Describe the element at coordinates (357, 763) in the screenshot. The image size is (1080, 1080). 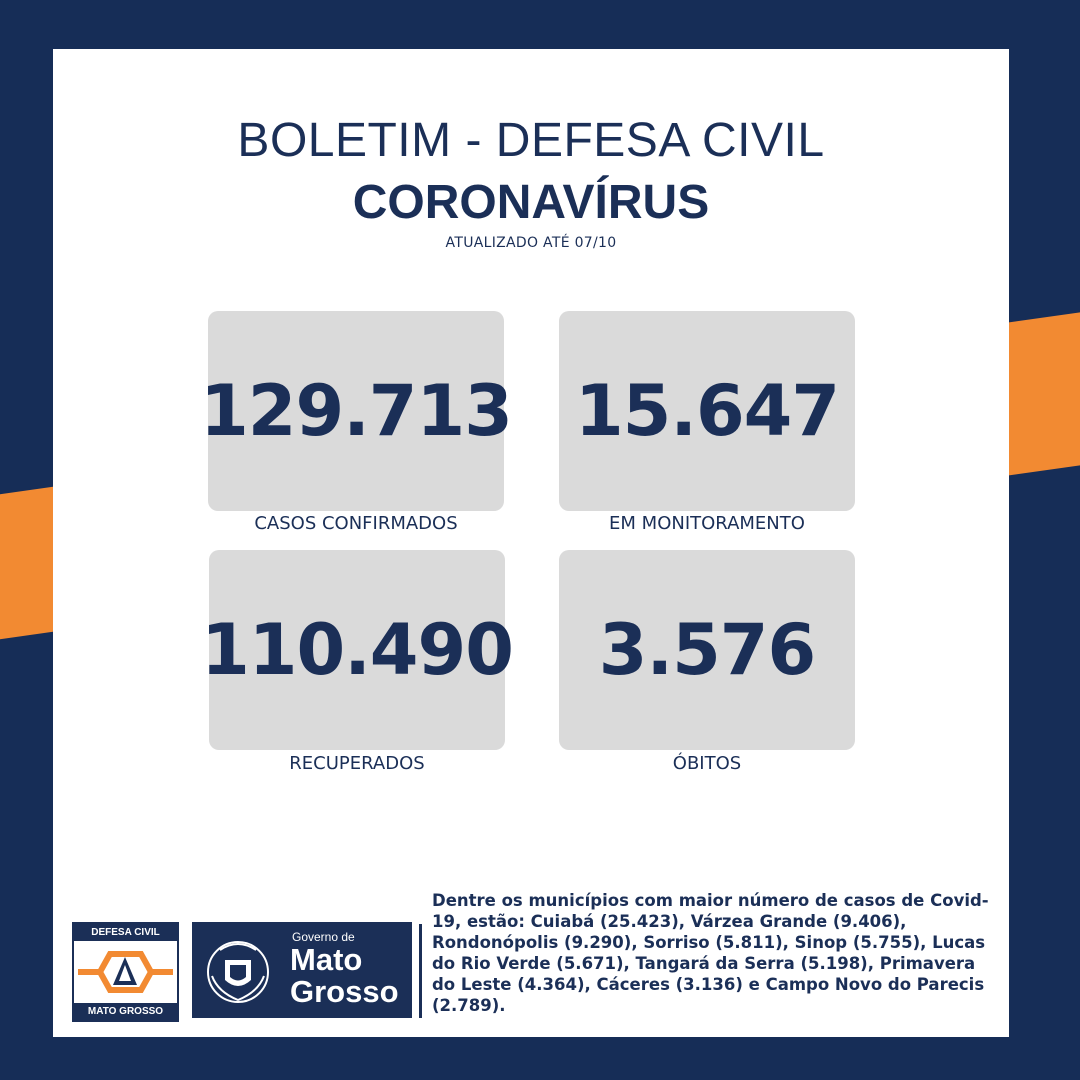
I see `recovered-label: RECUPERADOS` at that location.